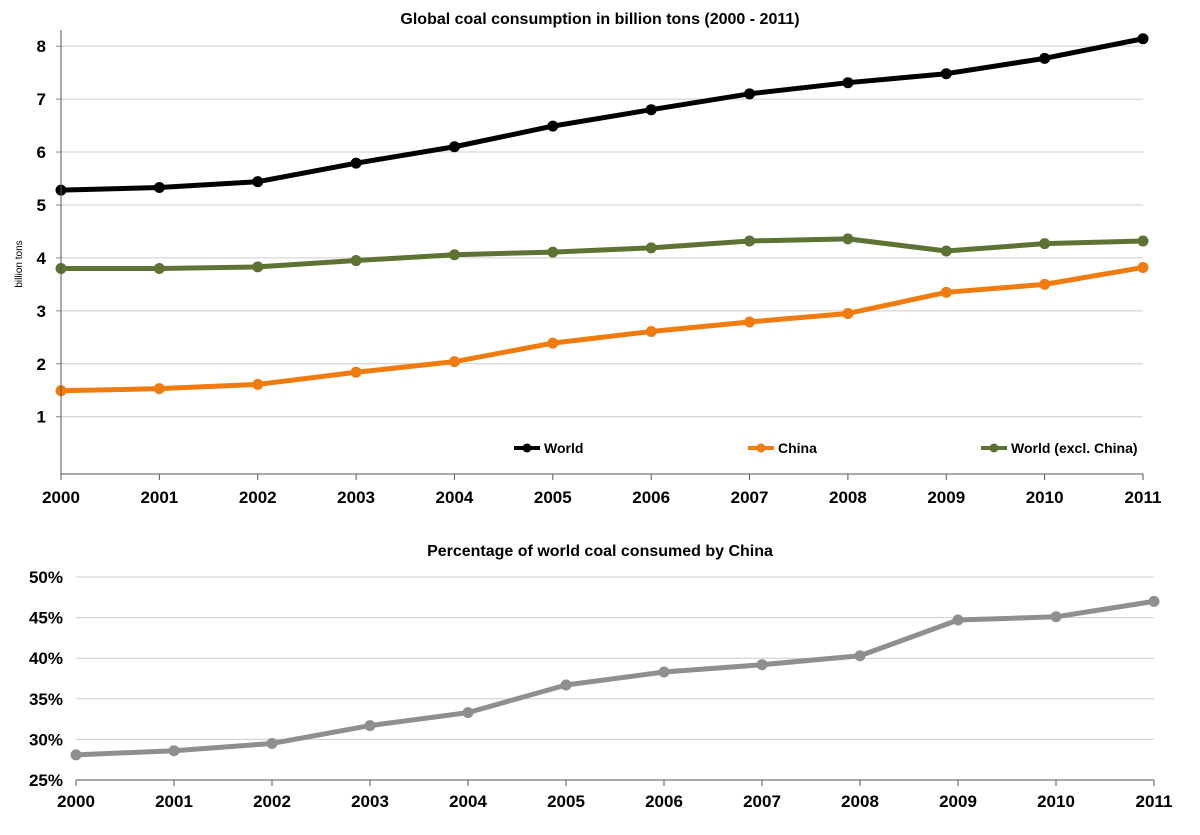  What do you see at coordinates (41, 364) in the screenshot?
I see `chart-1-y-tick-label: 2` at bounding box center [41, 364].